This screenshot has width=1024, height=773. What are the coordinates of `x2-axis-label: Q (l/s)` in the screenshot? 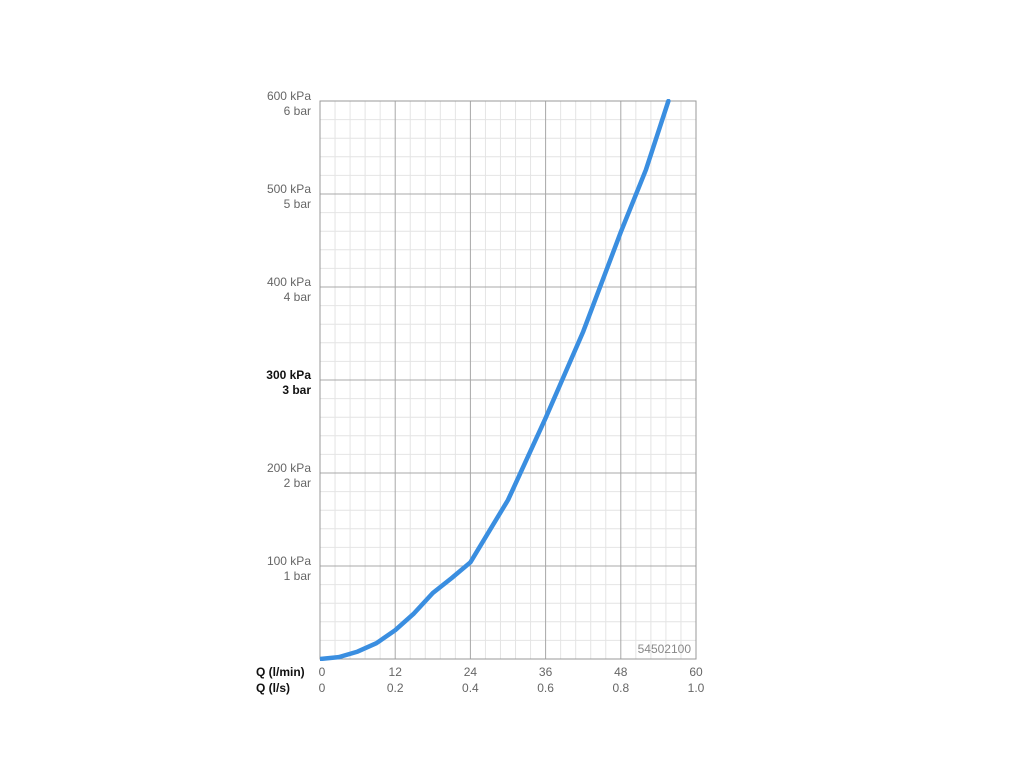 It's located at (273, 688).